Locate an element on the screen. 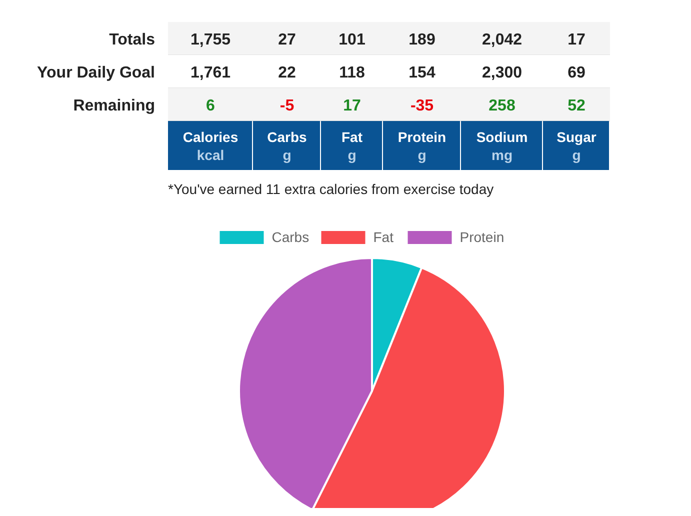 This screenshot has height=516, width=691. data-label: 69 is located at coordinates (577, 73).